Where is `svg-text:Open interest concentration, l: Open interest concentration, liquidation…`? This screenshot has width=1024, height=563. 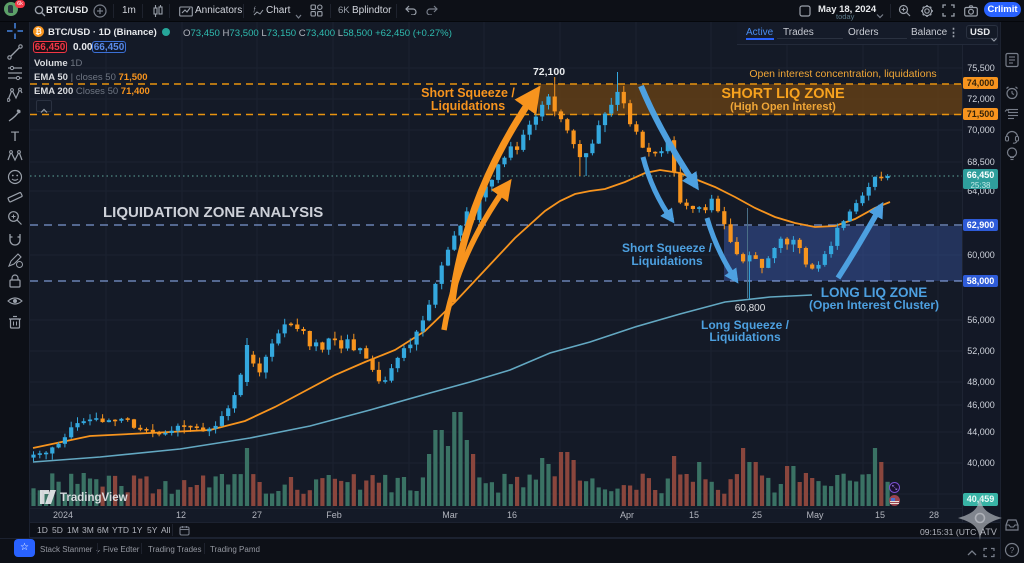 svg-text:Open interest concentration, l: Open interest concentration, liquidation… is located at coordinates (842, 74).